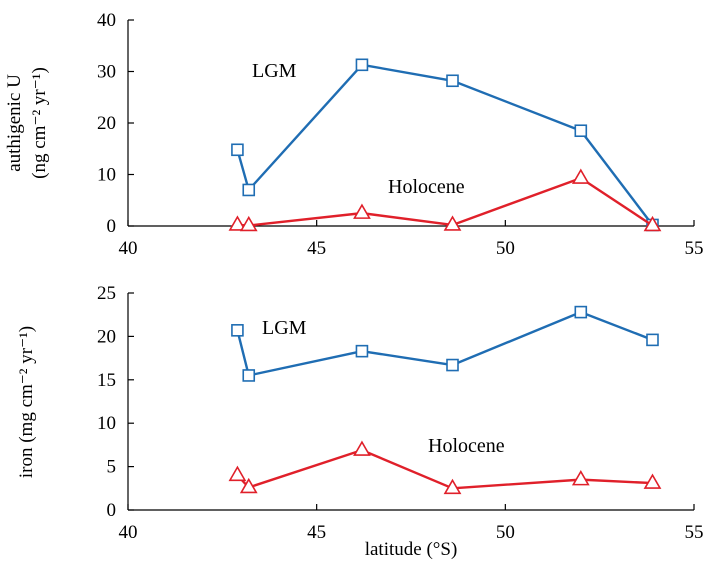 This screenshot has height=573, width=709. Describe the element at coordinates (106, 293) in the screenshot. I see `y-tick-label: 25` at that location.